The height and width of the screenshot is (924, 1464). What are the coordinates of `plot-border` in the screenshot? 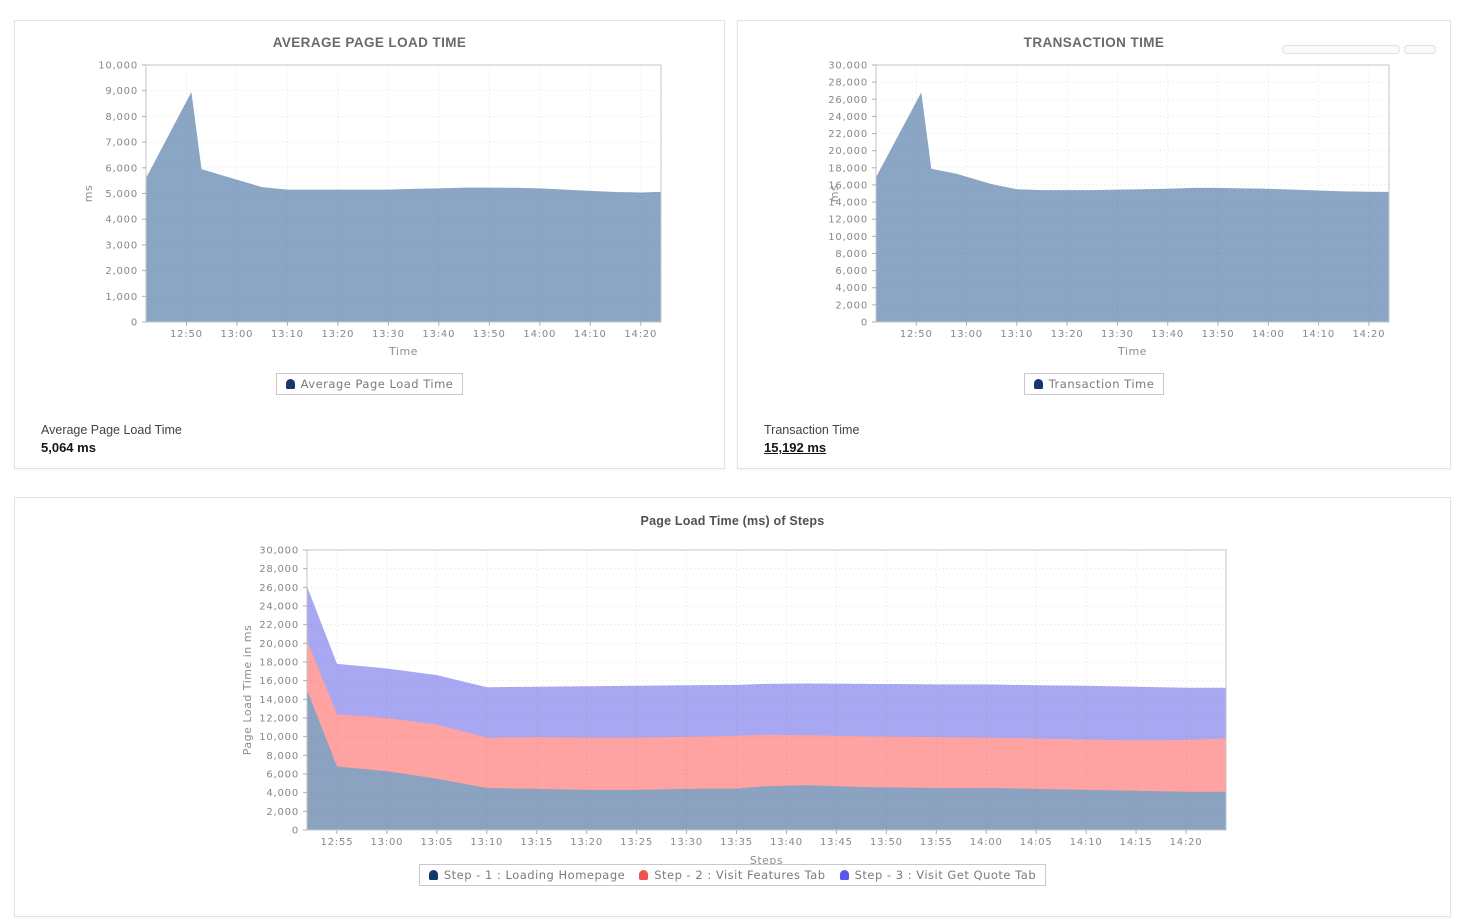 It's located at (1132, 193).